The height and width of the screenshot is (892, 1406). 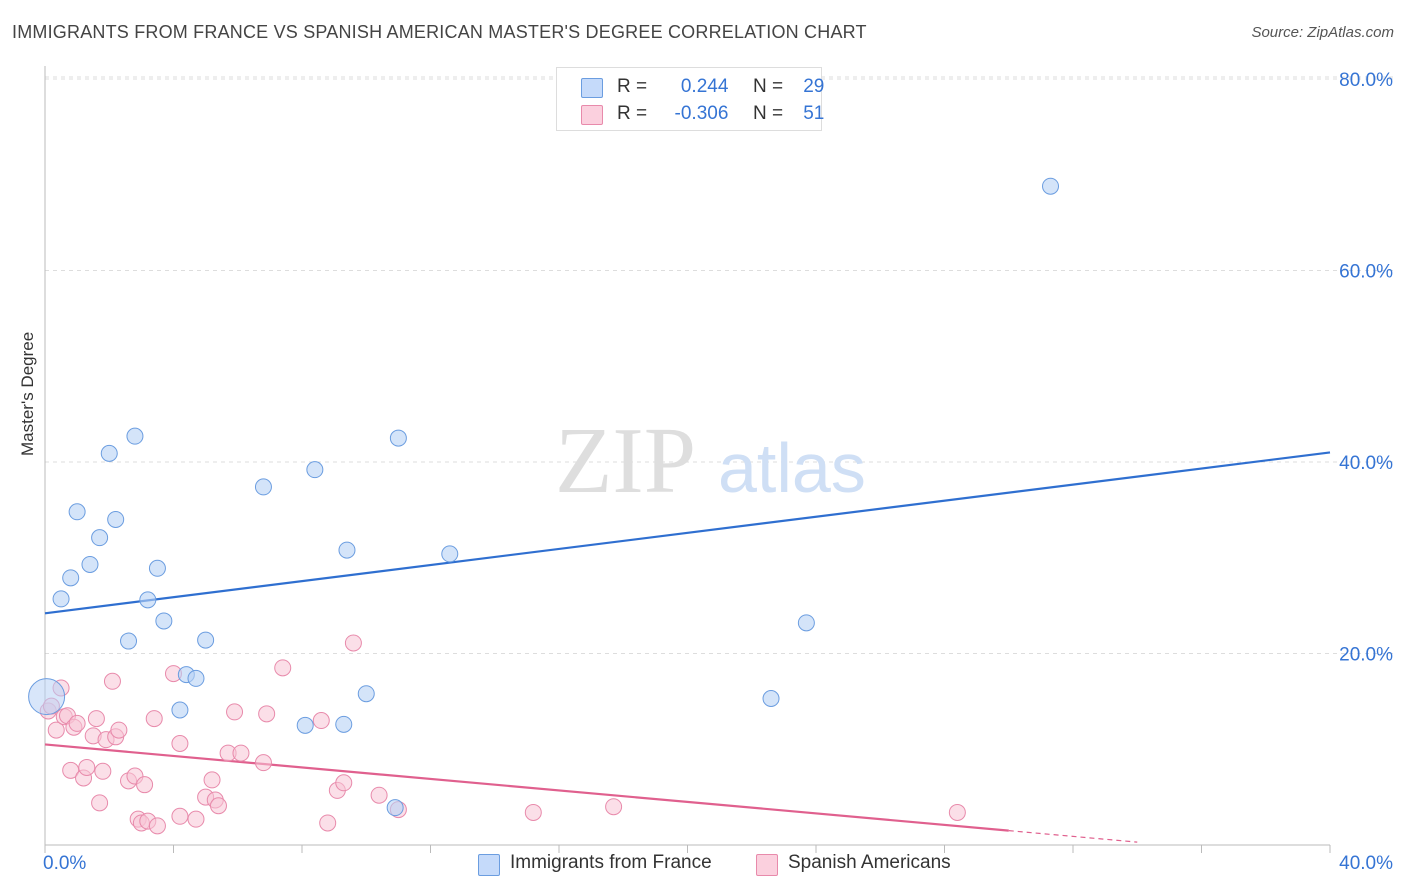 I want to click on source-label: Source: ZipAtlas.com, so click(x=1322, y=32).